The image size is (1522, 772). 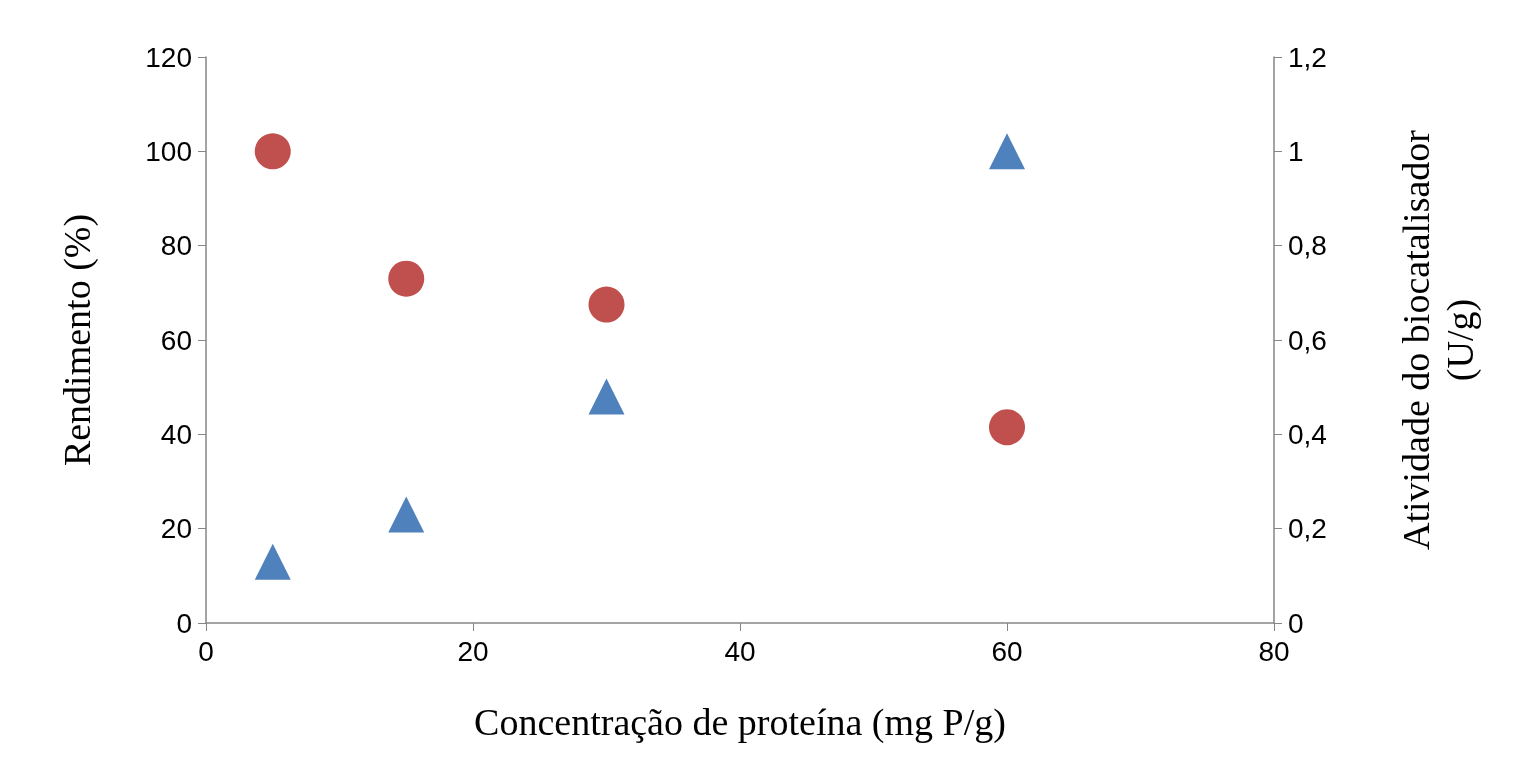 I want to click on y-tick-label: 0, so click(x=184, y=623).